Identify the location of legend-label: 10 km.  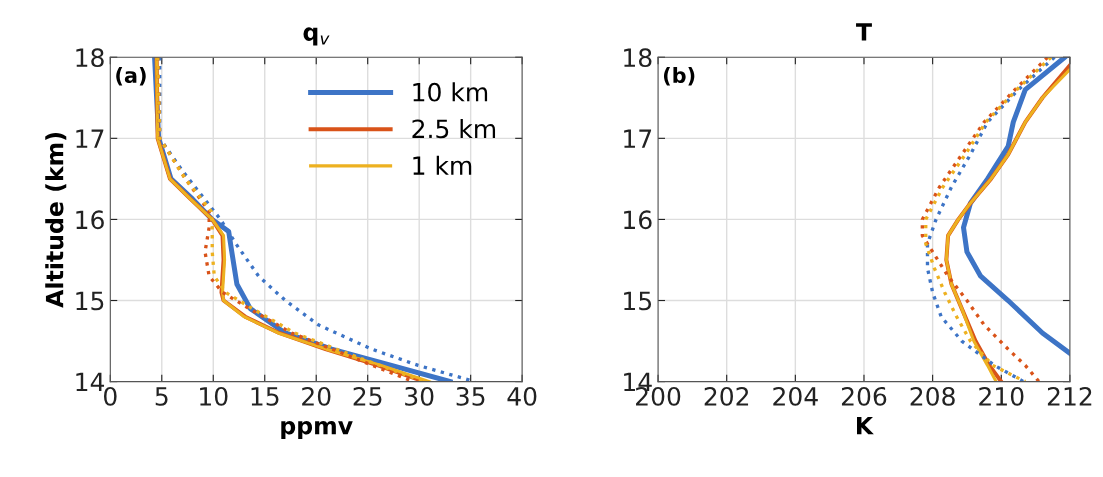
(450, 92).